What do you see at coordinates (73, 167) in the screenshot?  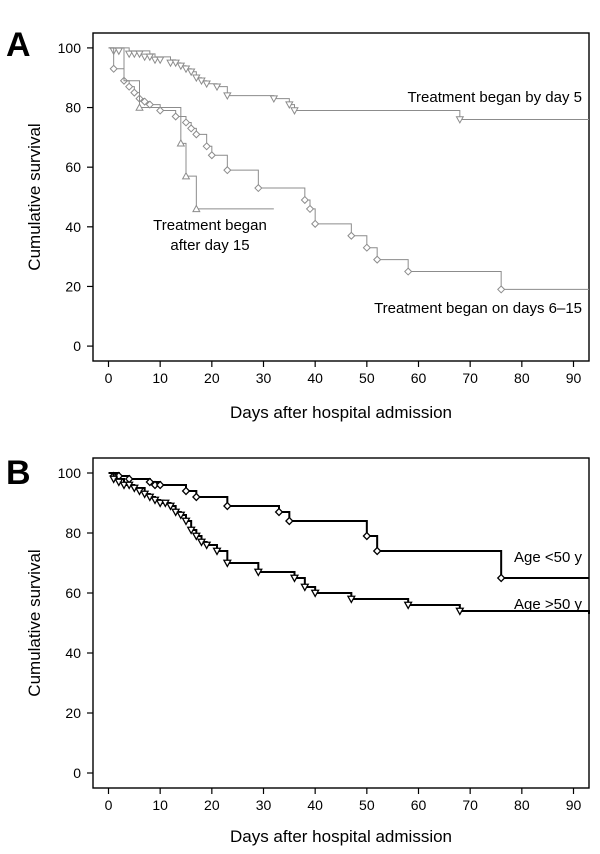 I see `panel-a-y-tick-label-60: 60` at bounding box center [73, 167].